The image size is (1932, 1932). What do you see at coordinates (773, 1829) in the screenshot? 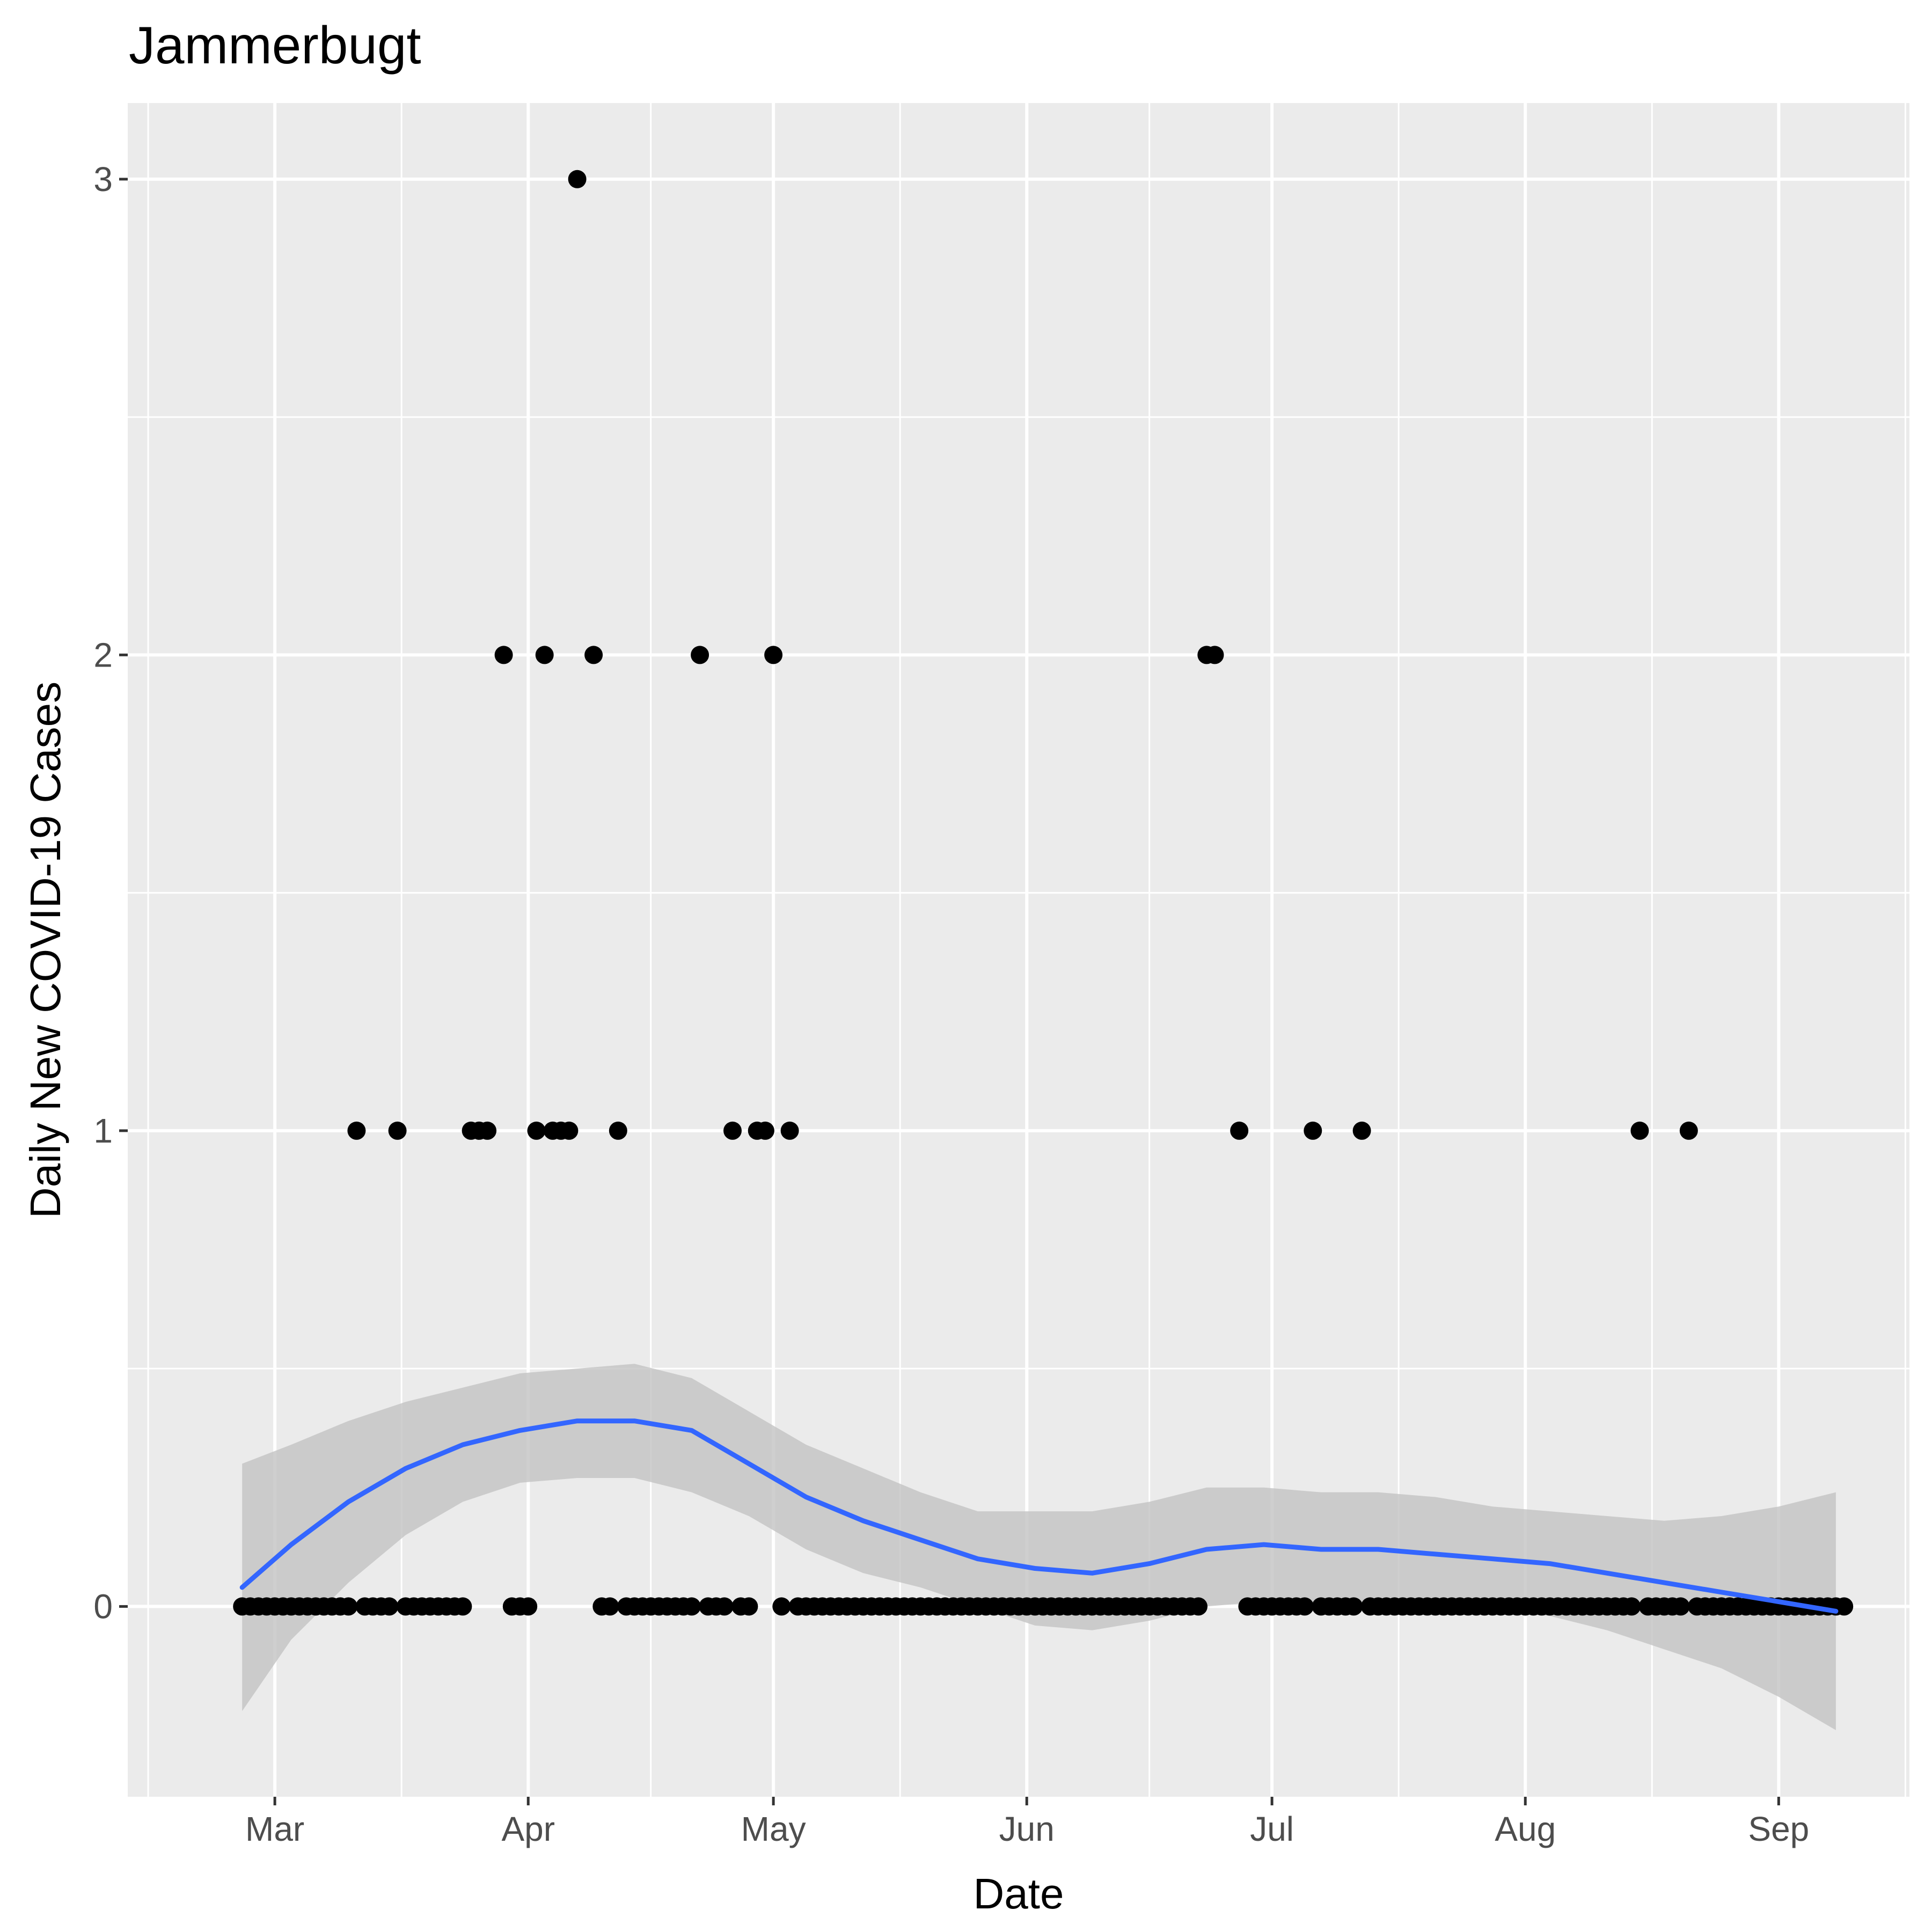
I see `x-tick-label: May` at bounding box center [773, 1829].